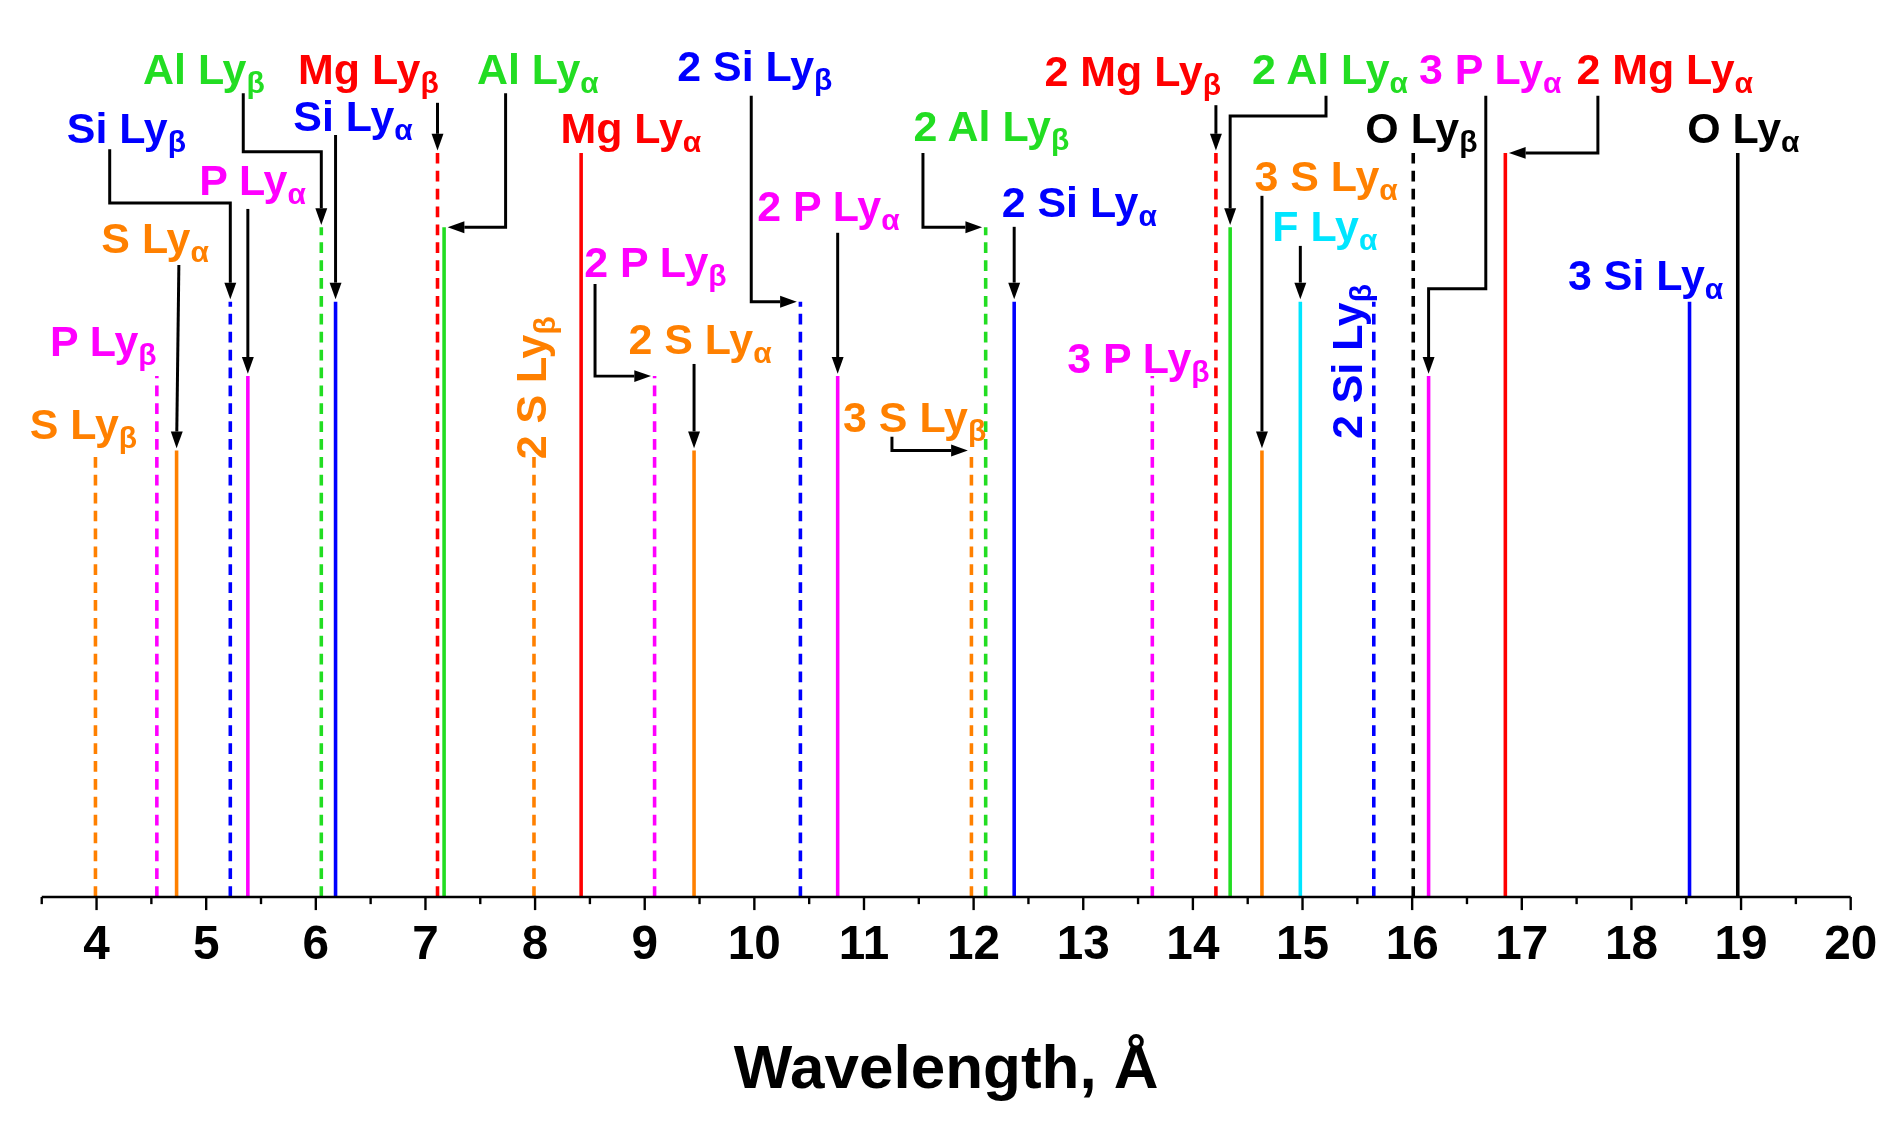  What do you see at coordinates (946, 1066) in the screenshot?
I see `x-axis-title: Wavelength, Å` at bounding box center [946, 1066].